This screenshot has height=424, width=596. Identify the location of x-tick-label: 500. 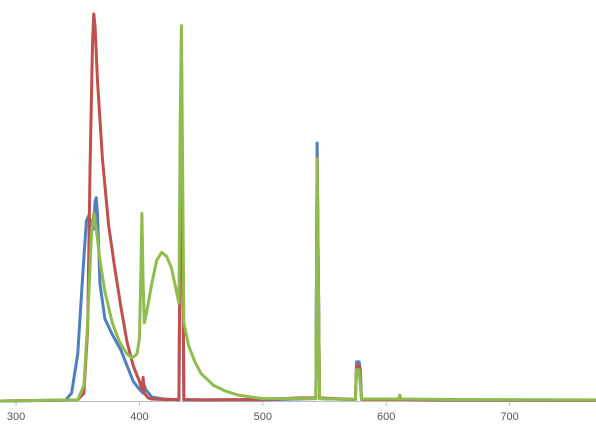
(263, 417).